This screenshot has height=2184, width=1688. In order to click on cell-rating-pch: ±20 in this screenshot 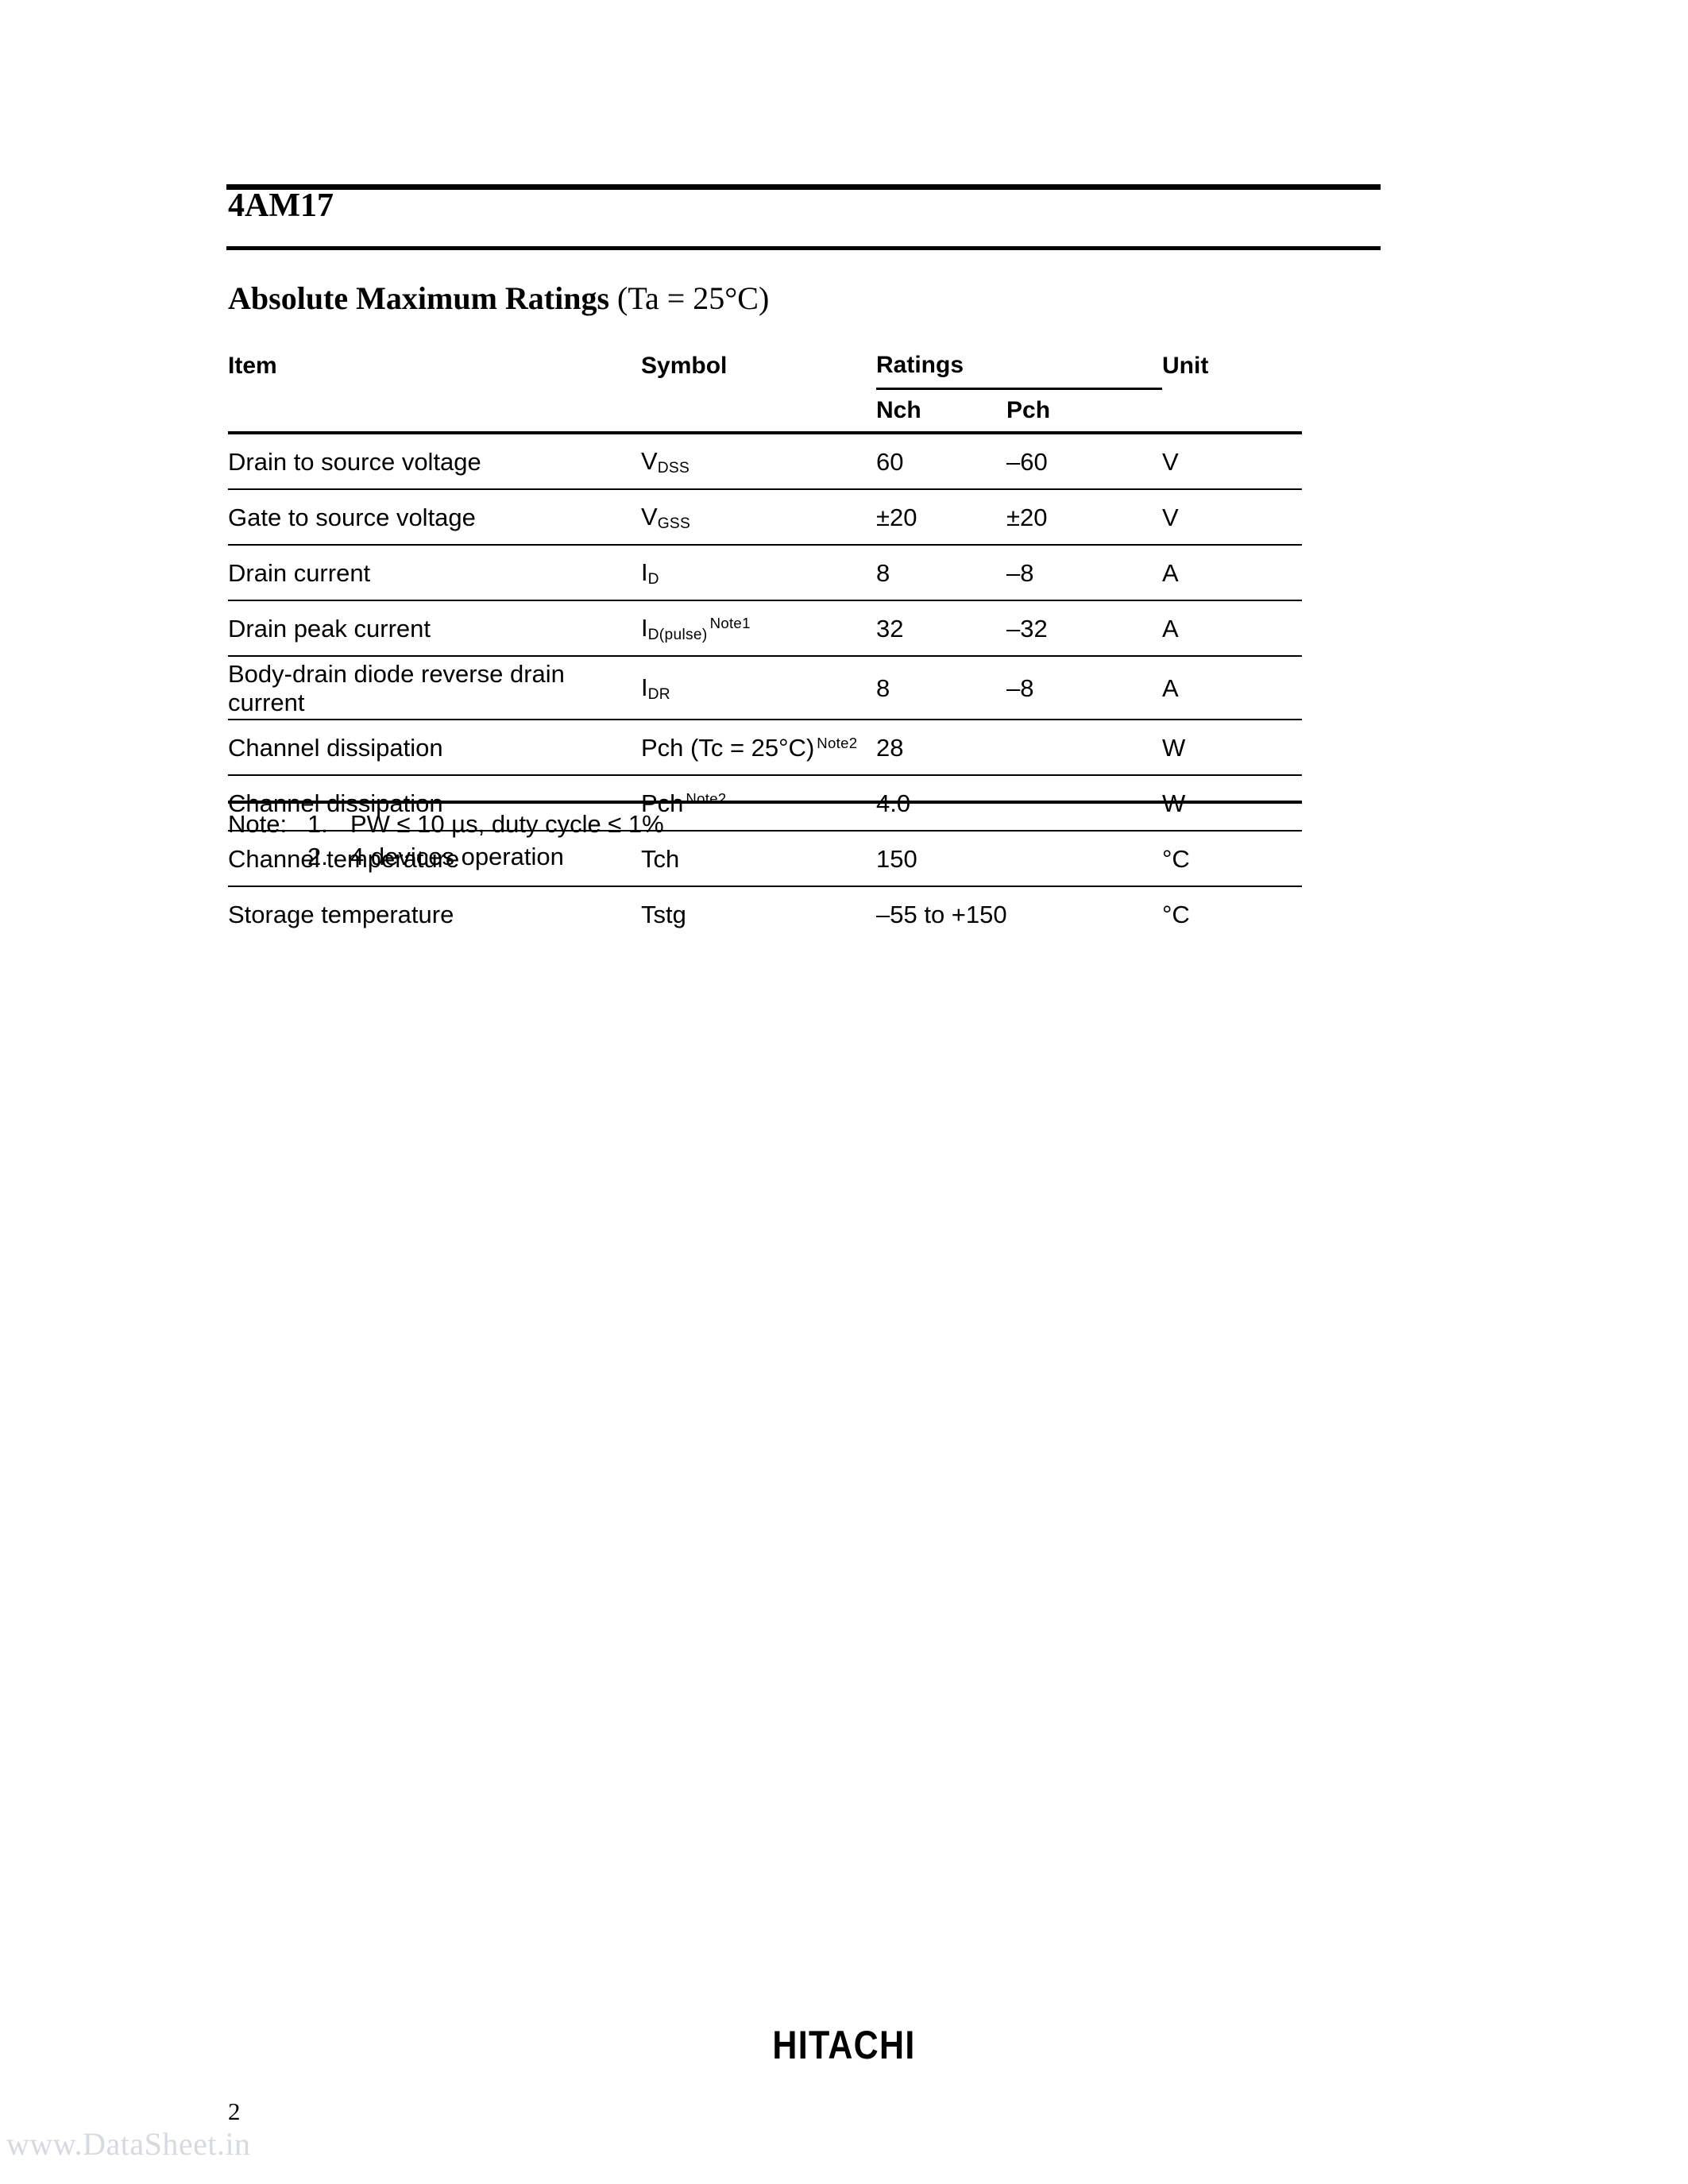, I will do `click(1084, 516)`.